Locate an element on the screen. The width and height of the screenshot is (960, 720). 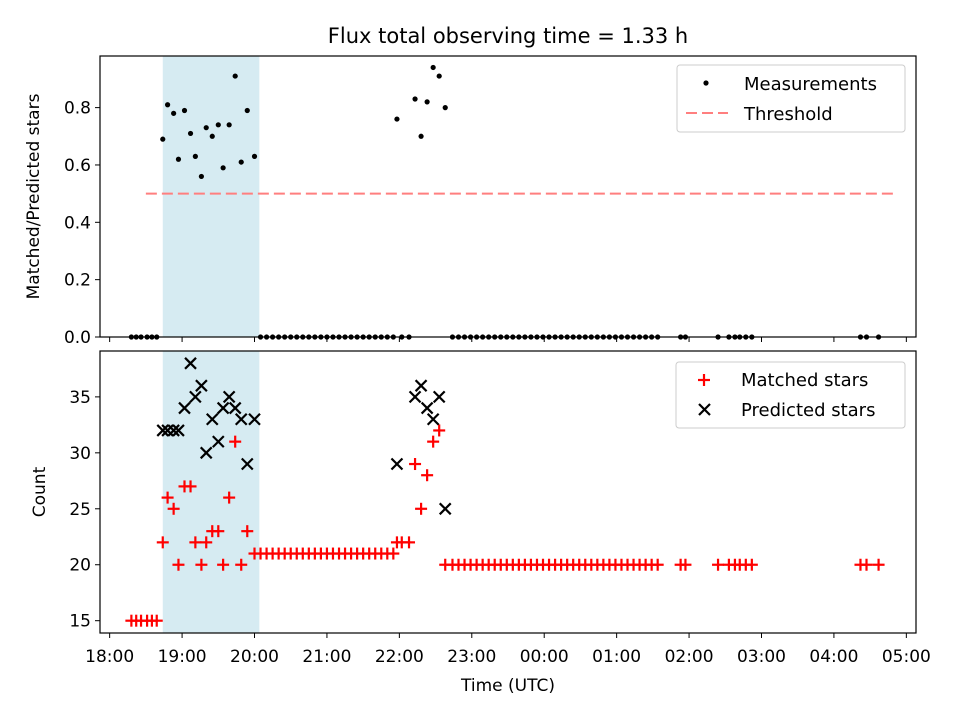
y-axis-label: Matched/Predicted stars is located at coordinates (34, 196).